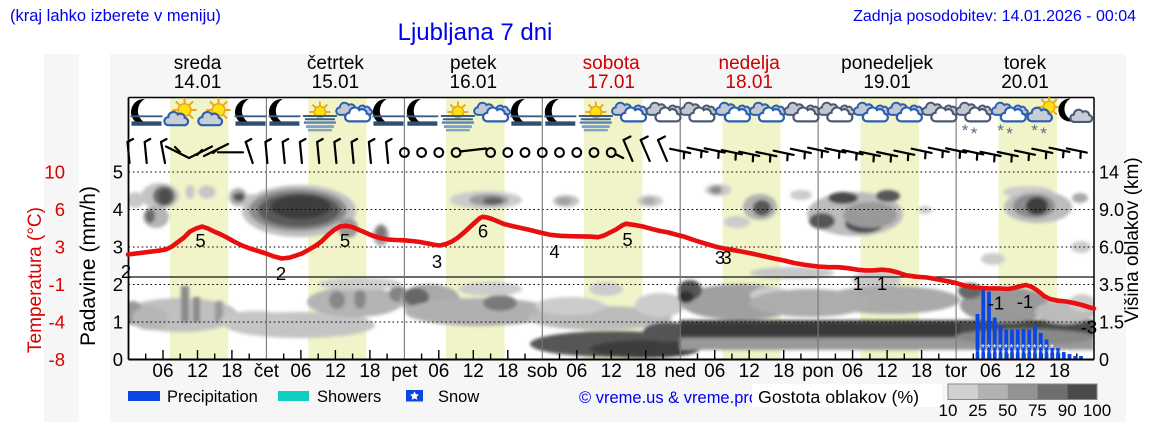  What do you see at coordinates (212, 397) in the screenshot?
I see `svg-text: Precipitation` at bounding box center [212, 397].